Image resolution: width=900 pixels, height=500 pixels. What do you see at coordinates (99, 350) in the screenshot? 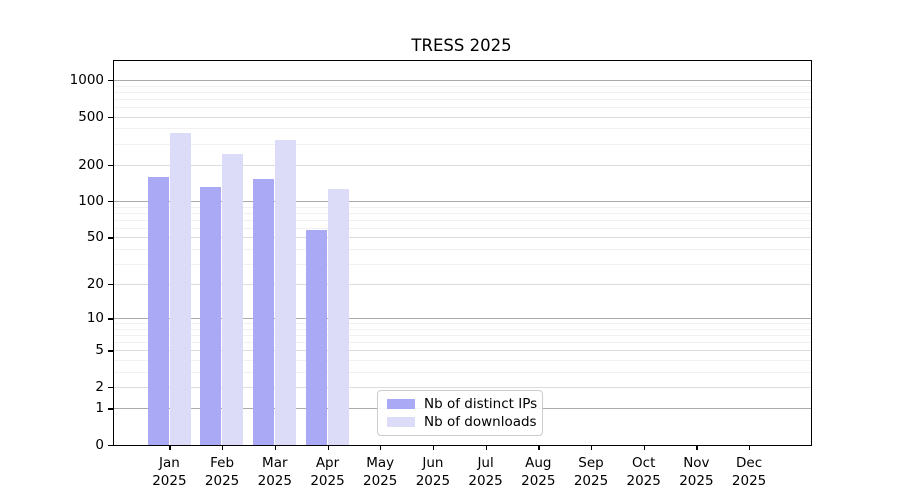
I see `y-tick-label-5: 5` at bounding box center [99, 350].